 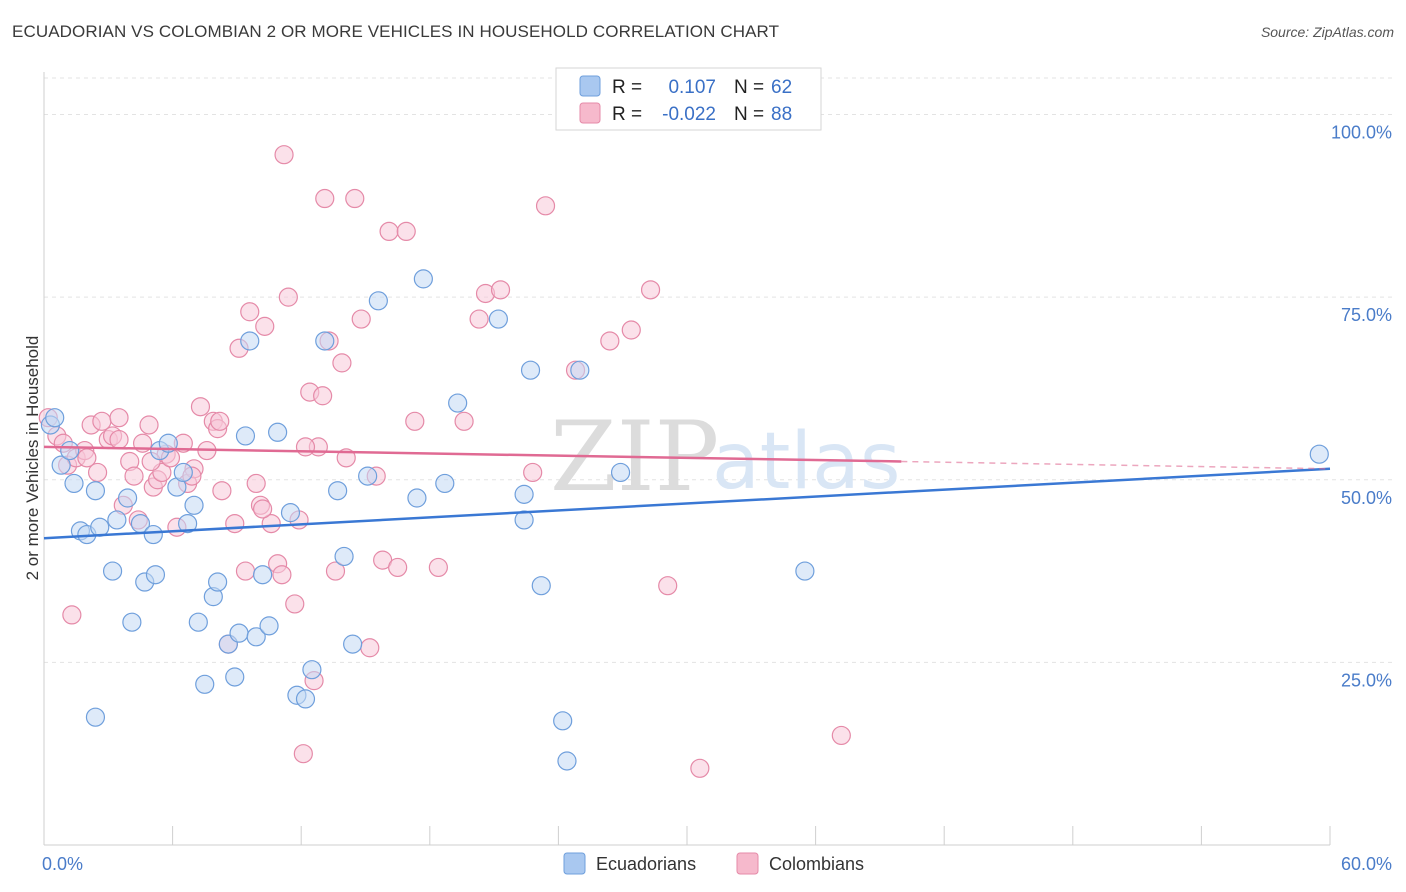 What do you see at coordinates (816, 864) in the screenshot?
I see `series-legend-label-colombians: Colombians` at bounding box center [816, 864].